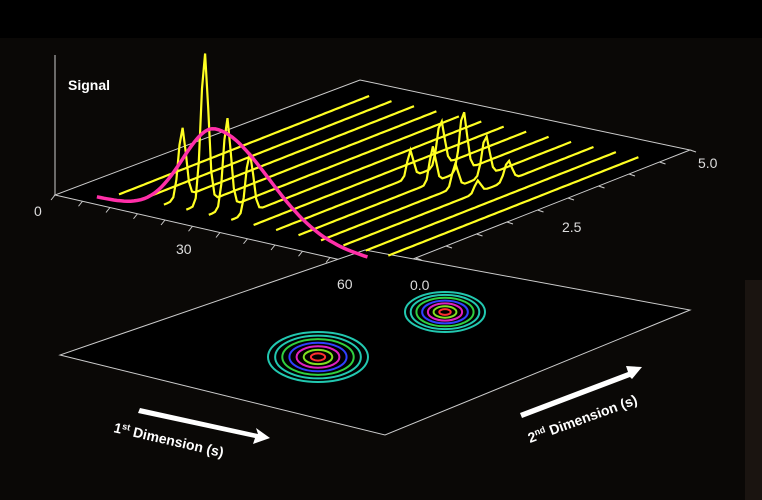 The width and height of the screenshot is (762, 500). Describe the element at coordinates (117, 427) in the screenshot. I see `label-number: 1` at that location.